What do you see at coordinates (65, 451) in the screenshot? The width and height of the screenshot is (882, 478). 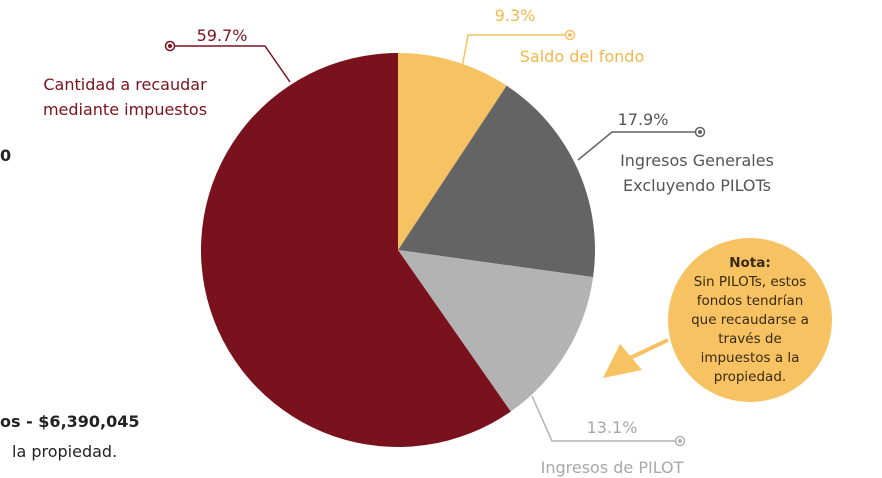 I see `cropped-text: la propiedad.` at bounding box center [65, 451].